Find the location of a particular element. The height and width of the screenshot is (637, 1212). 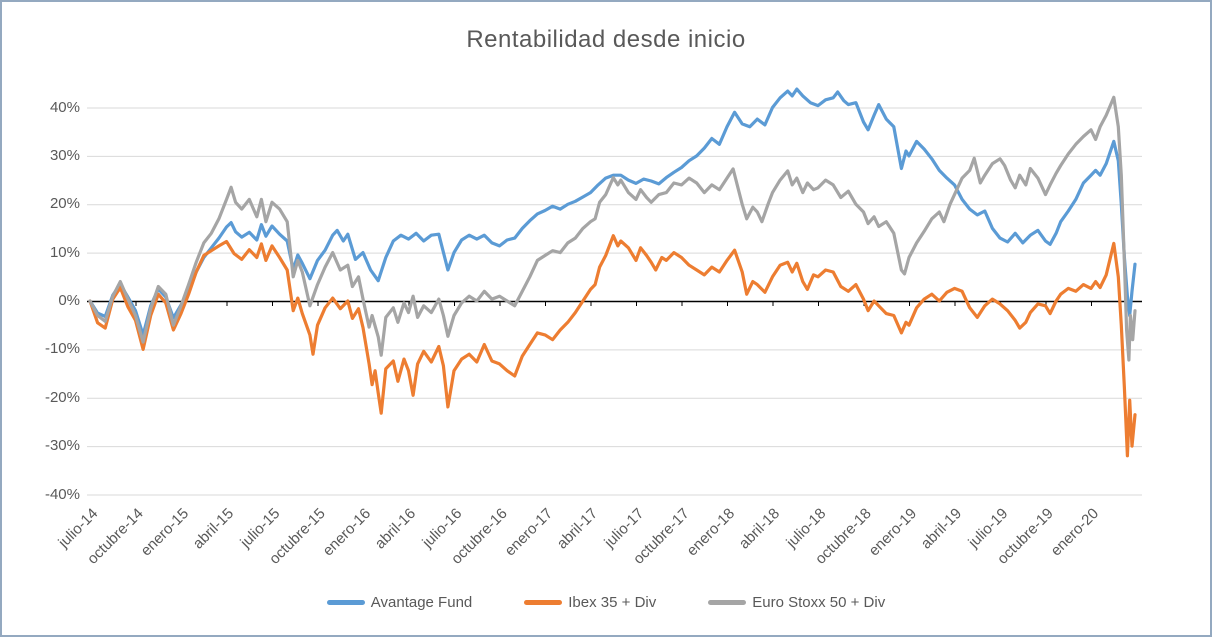

y-axis-tick-label: 40% is located at coordinates (64, 107).